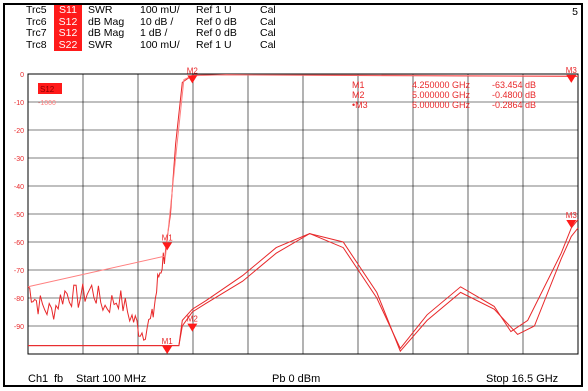  Describe the element at coordinates (19, 327) in the screenshot. I see `y-tick-label: -90` at that location.